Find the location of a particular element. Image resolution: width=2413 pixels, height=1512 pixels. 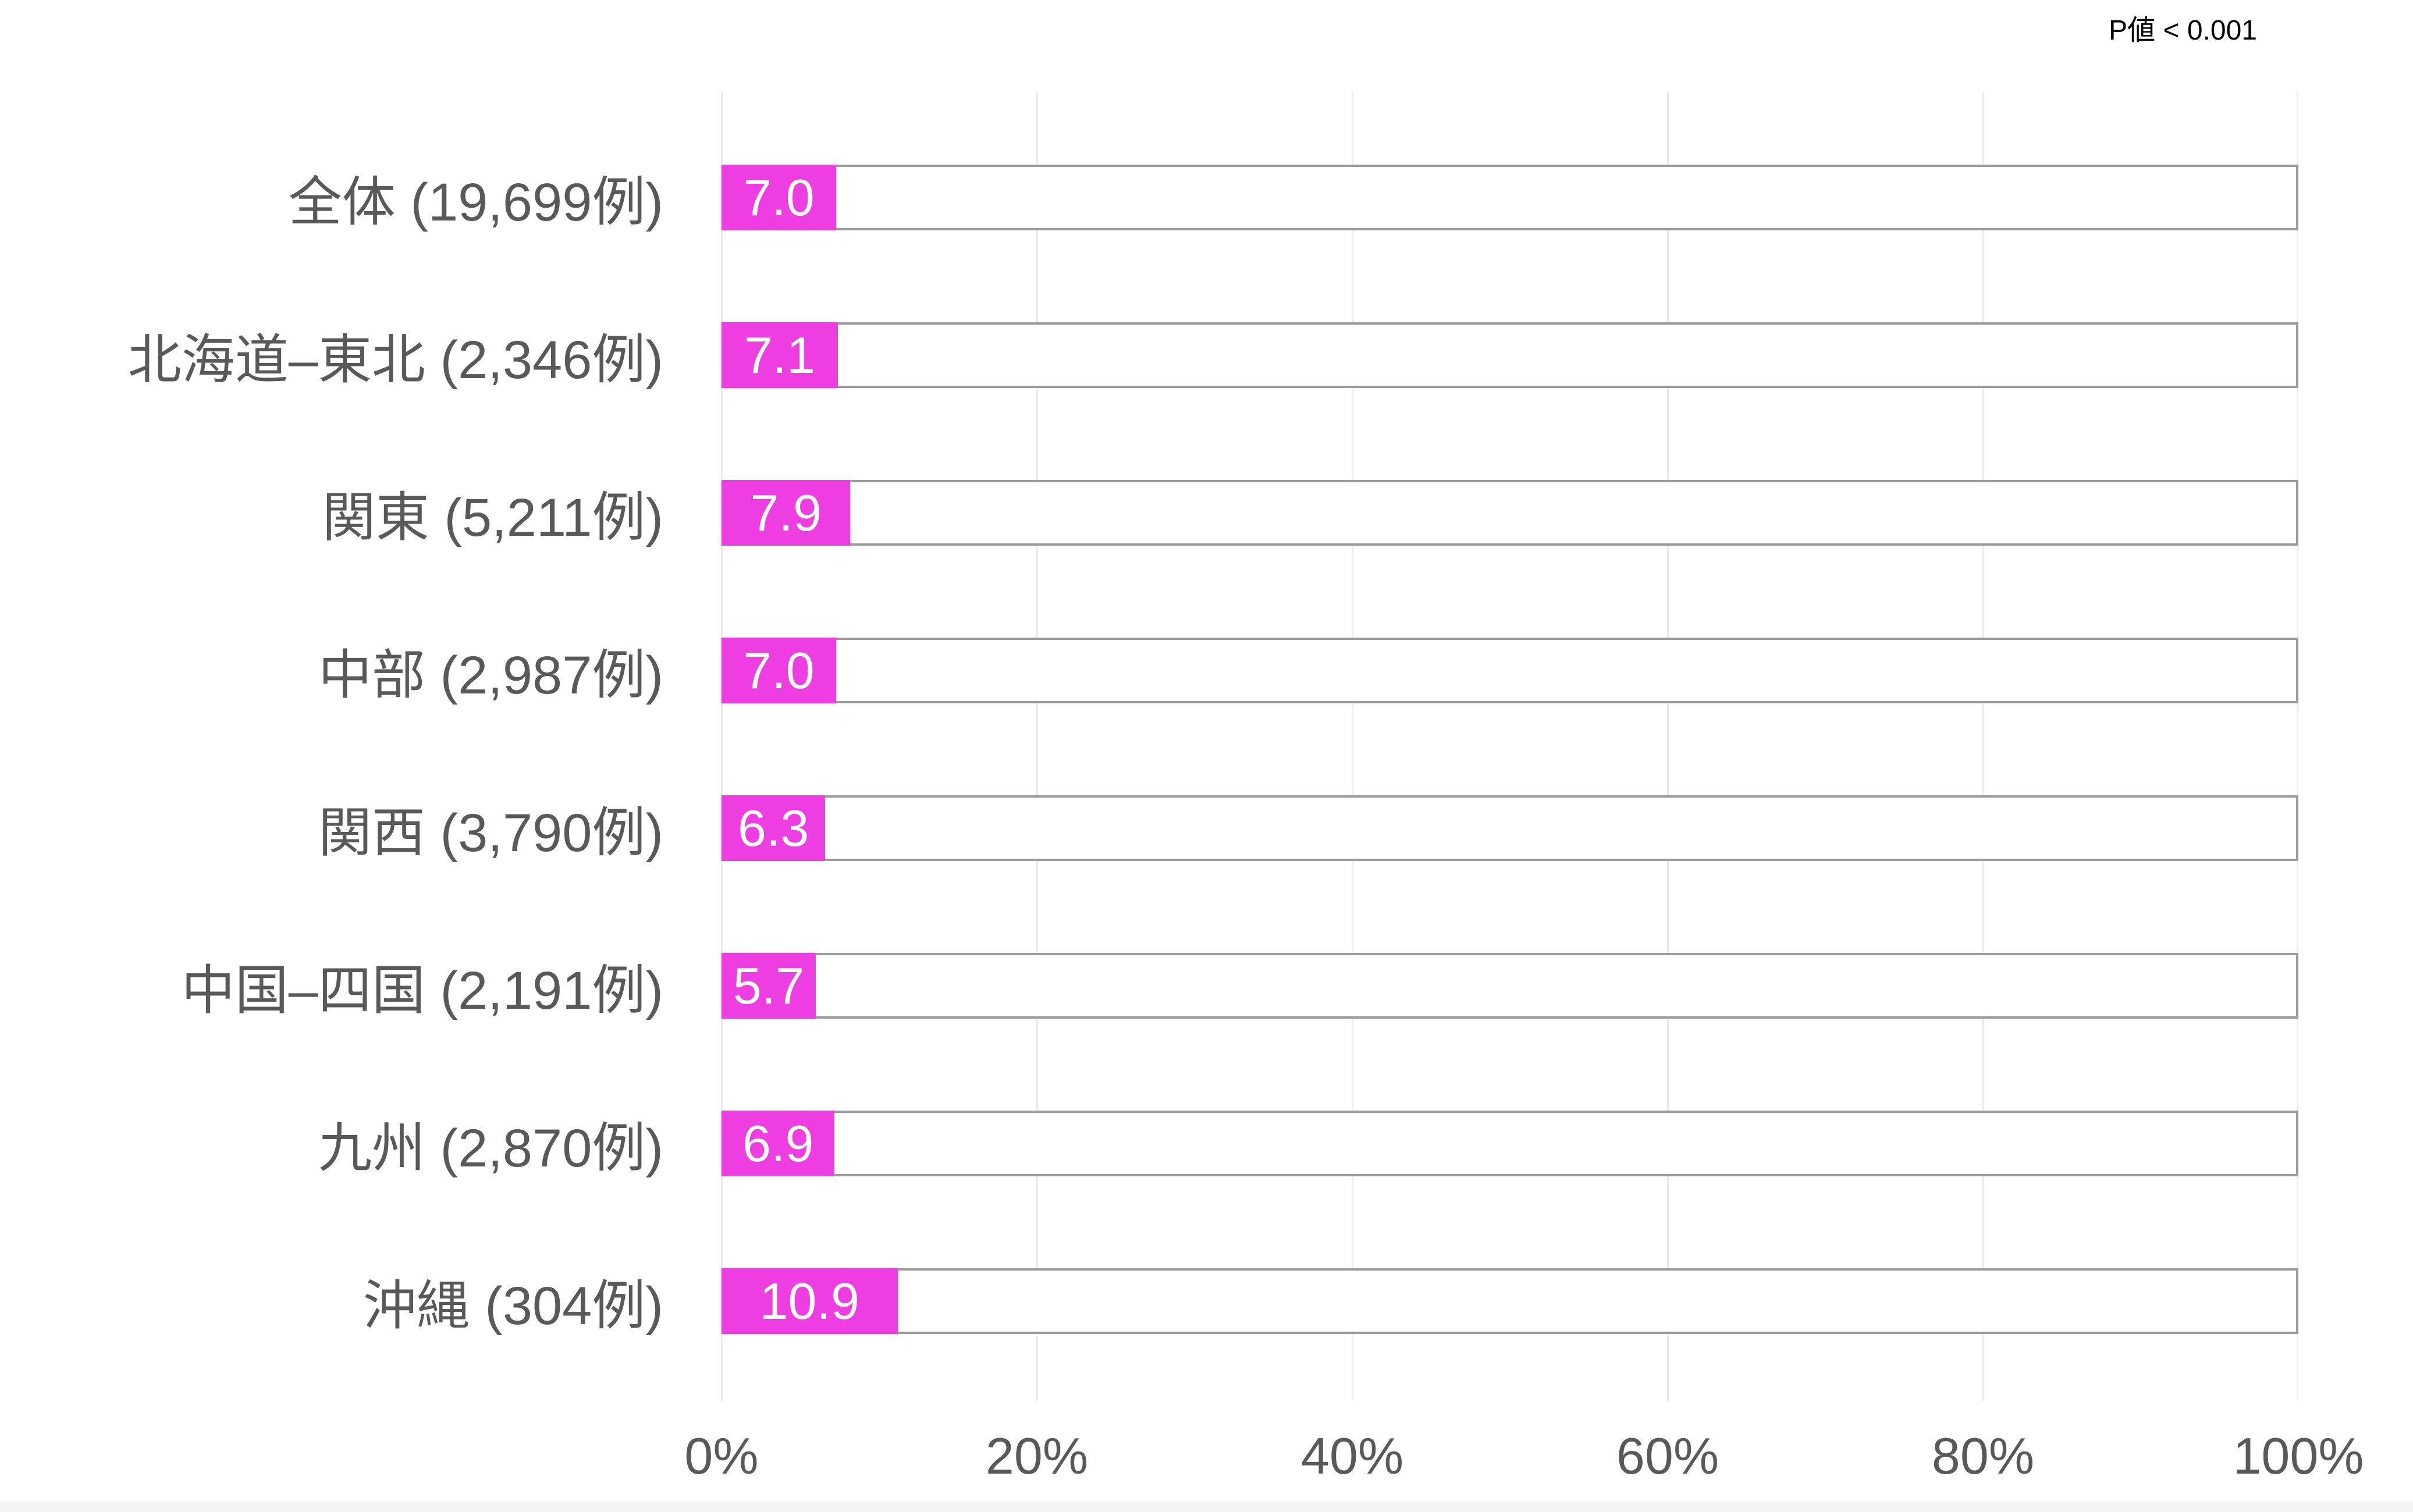

x-tick-0pct: 0% is located at coordinates (721, 1456).